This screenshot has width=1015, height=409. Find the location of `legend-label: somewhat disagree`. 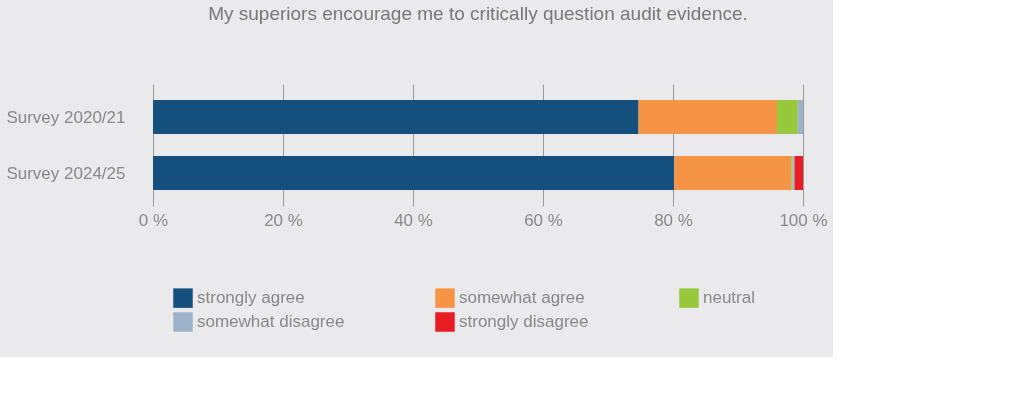

legend-label: somewhat disagree is located at coordinates (271, 321).